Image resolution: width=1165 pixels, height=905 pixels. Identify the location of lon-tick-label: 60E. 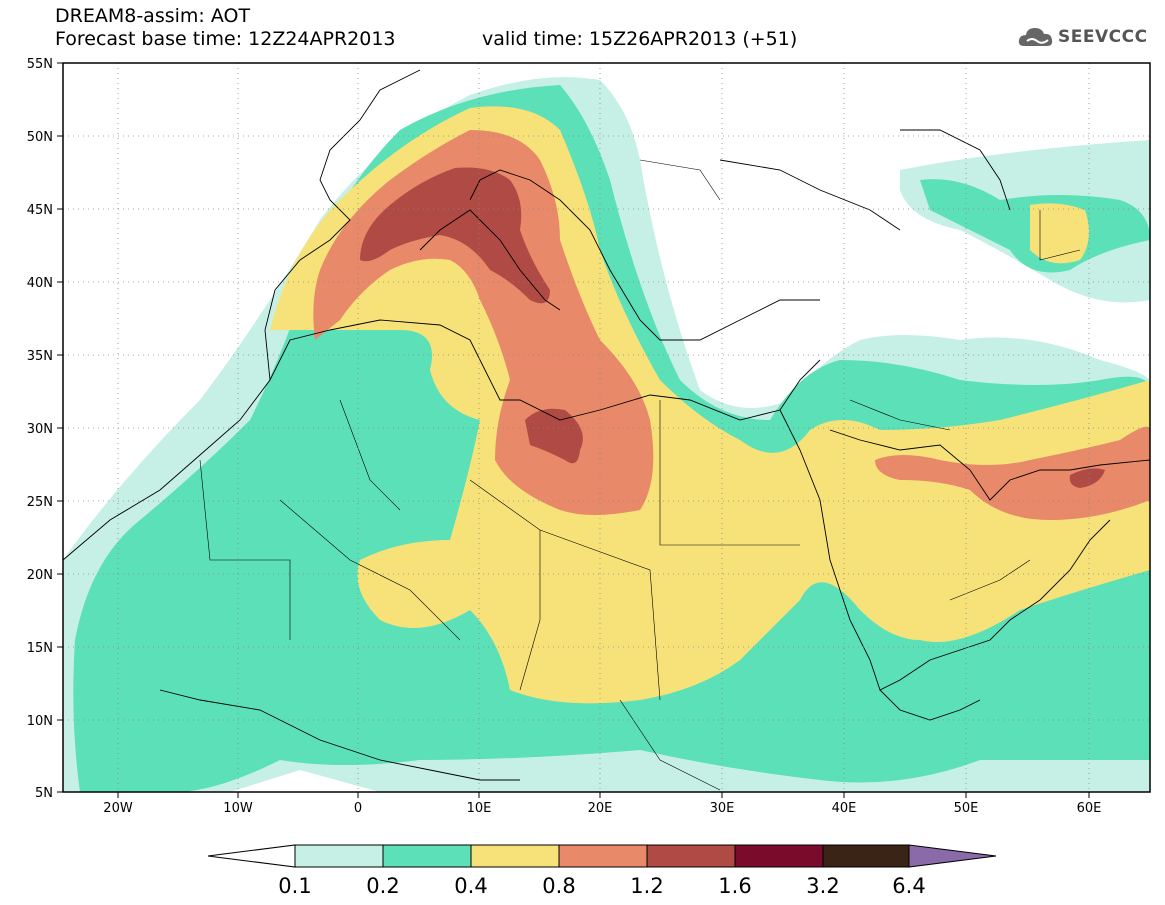
(1089, 808).